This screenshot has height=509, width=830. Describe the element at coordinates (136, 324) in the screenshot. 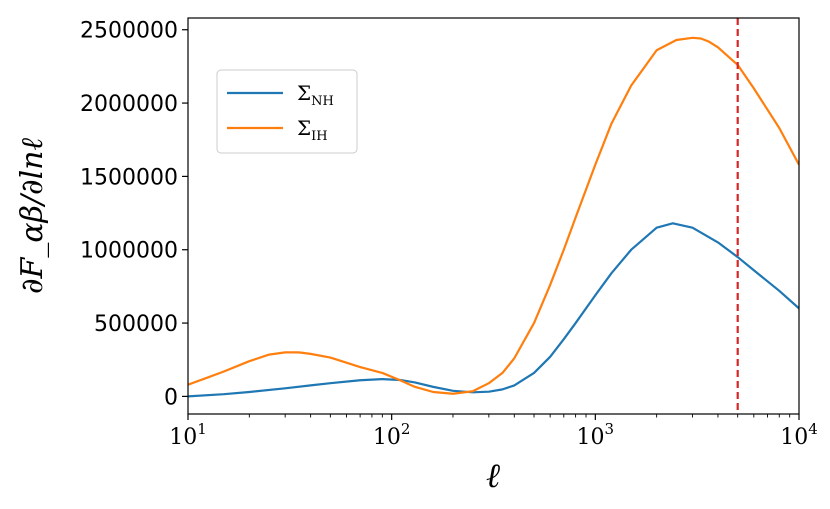

I see `y-tick-label: 500000` at that location.